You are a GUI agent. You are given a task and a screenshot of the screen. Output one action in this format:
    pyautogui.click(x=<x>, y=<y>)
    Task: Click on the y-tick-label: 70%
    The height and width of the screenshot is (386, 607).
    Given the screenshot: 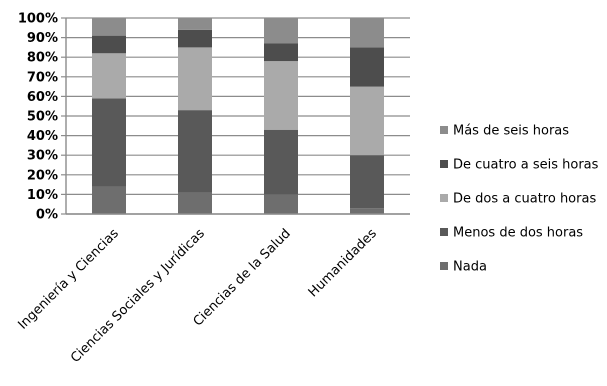 What is the action you would take?
    pyautogui.click(x=42, y=77)
    